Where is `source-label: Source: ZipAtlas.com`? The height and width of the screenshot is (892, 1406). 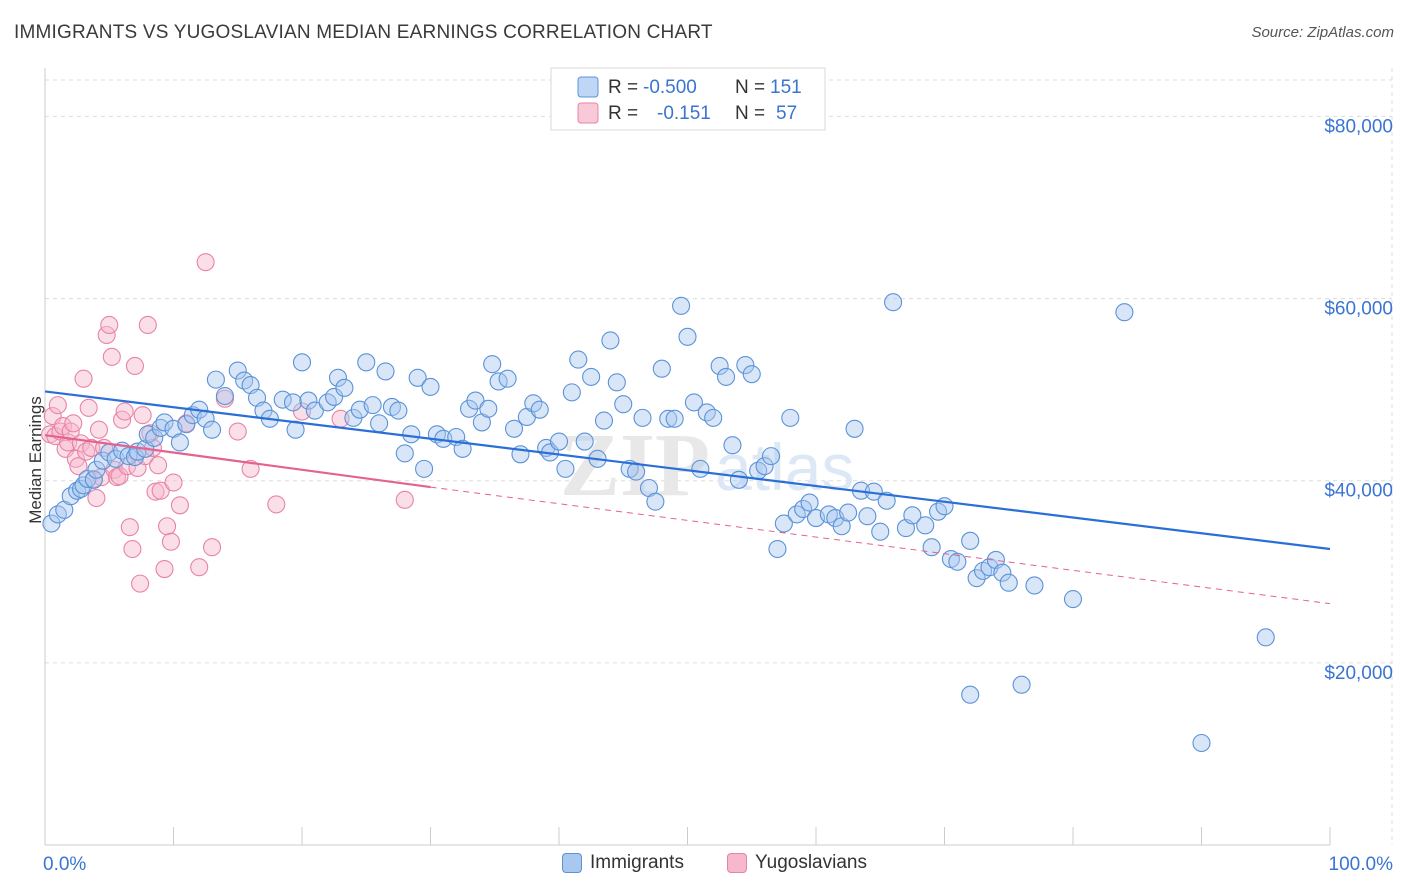
source-label: Source: ZipAtlas.com is located at coordinates (1322, 32).